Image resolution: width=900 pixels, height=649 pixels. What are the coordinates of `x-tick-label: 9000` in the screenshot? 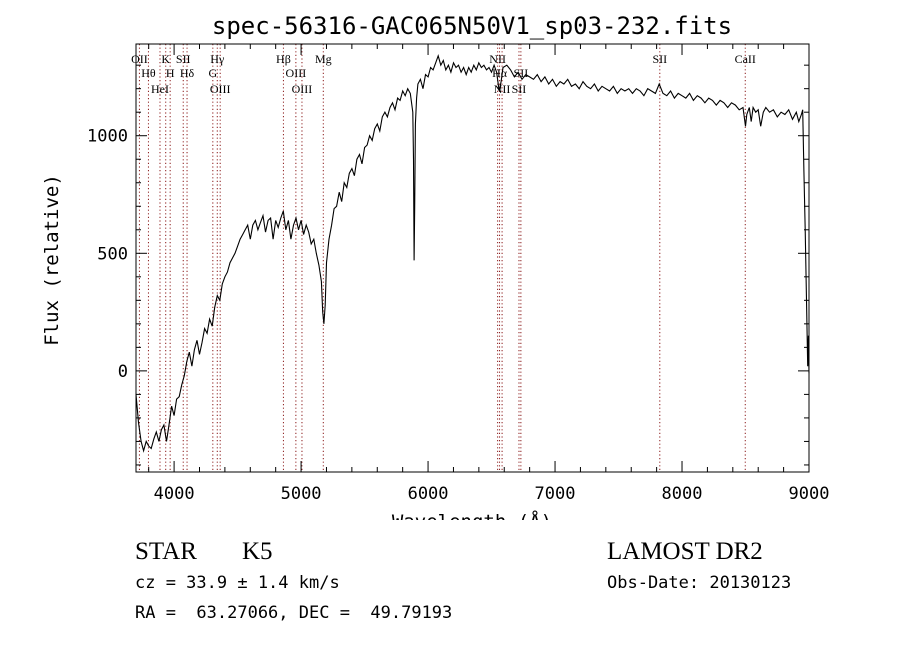 It's located at (809, 494).